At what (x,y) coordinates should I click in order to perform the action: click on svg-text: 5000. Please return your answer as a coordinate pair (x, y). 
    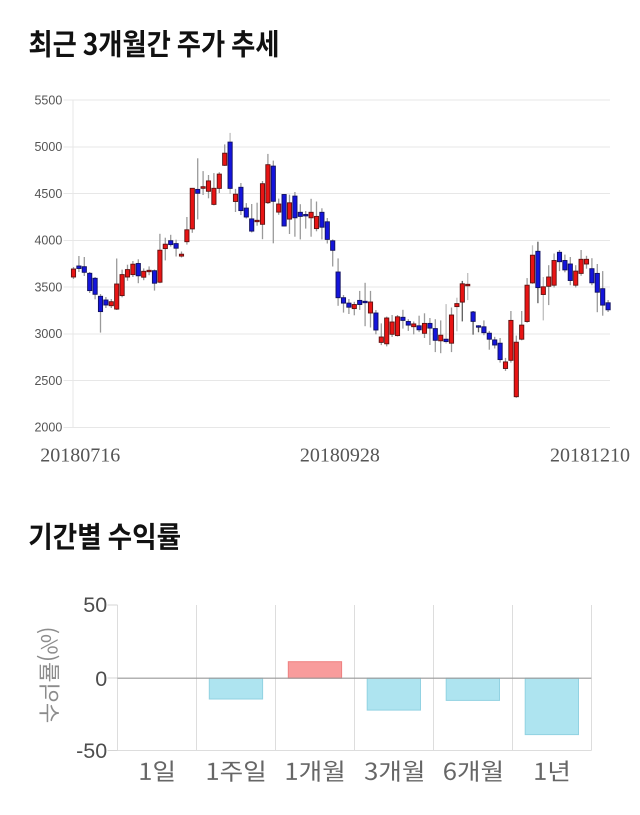
    Looking at the image, I should click on (48, 147).